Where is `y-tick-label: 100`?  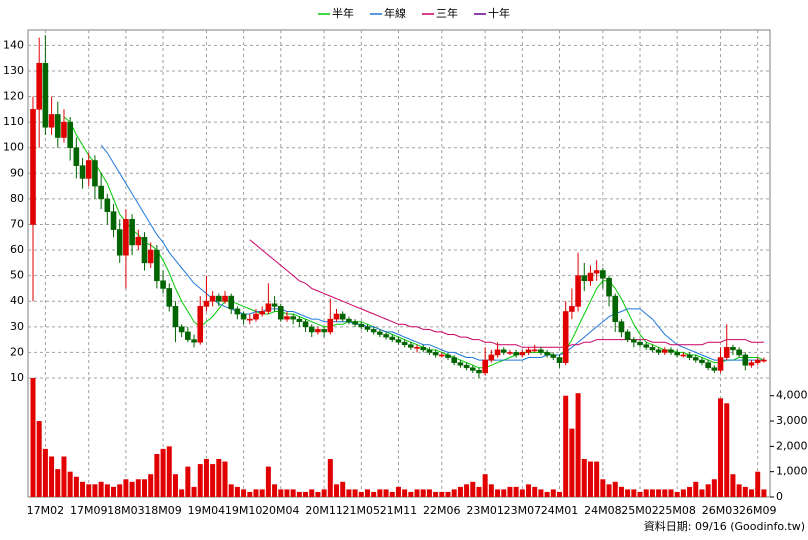 y-tick-label: 100 is located at coordinates (13, 147).